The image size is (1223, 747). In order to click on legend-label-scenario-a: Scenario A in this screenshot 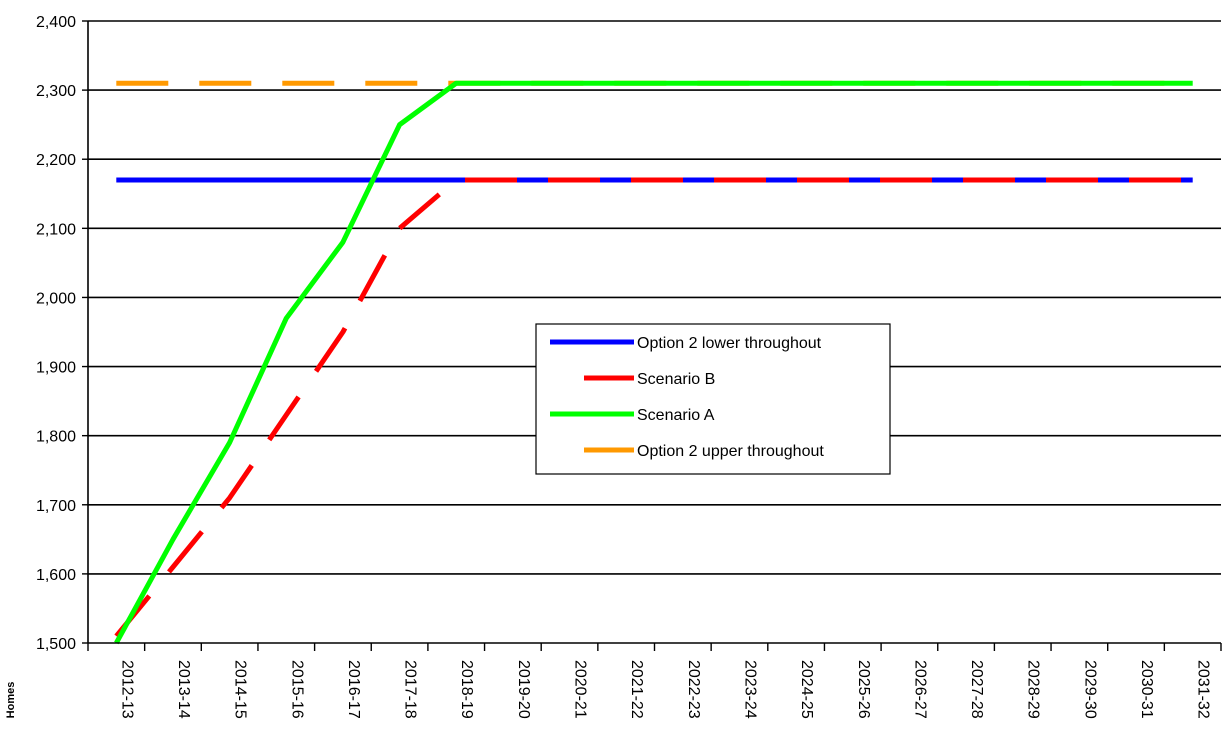, I will do `click(676, 415)`.